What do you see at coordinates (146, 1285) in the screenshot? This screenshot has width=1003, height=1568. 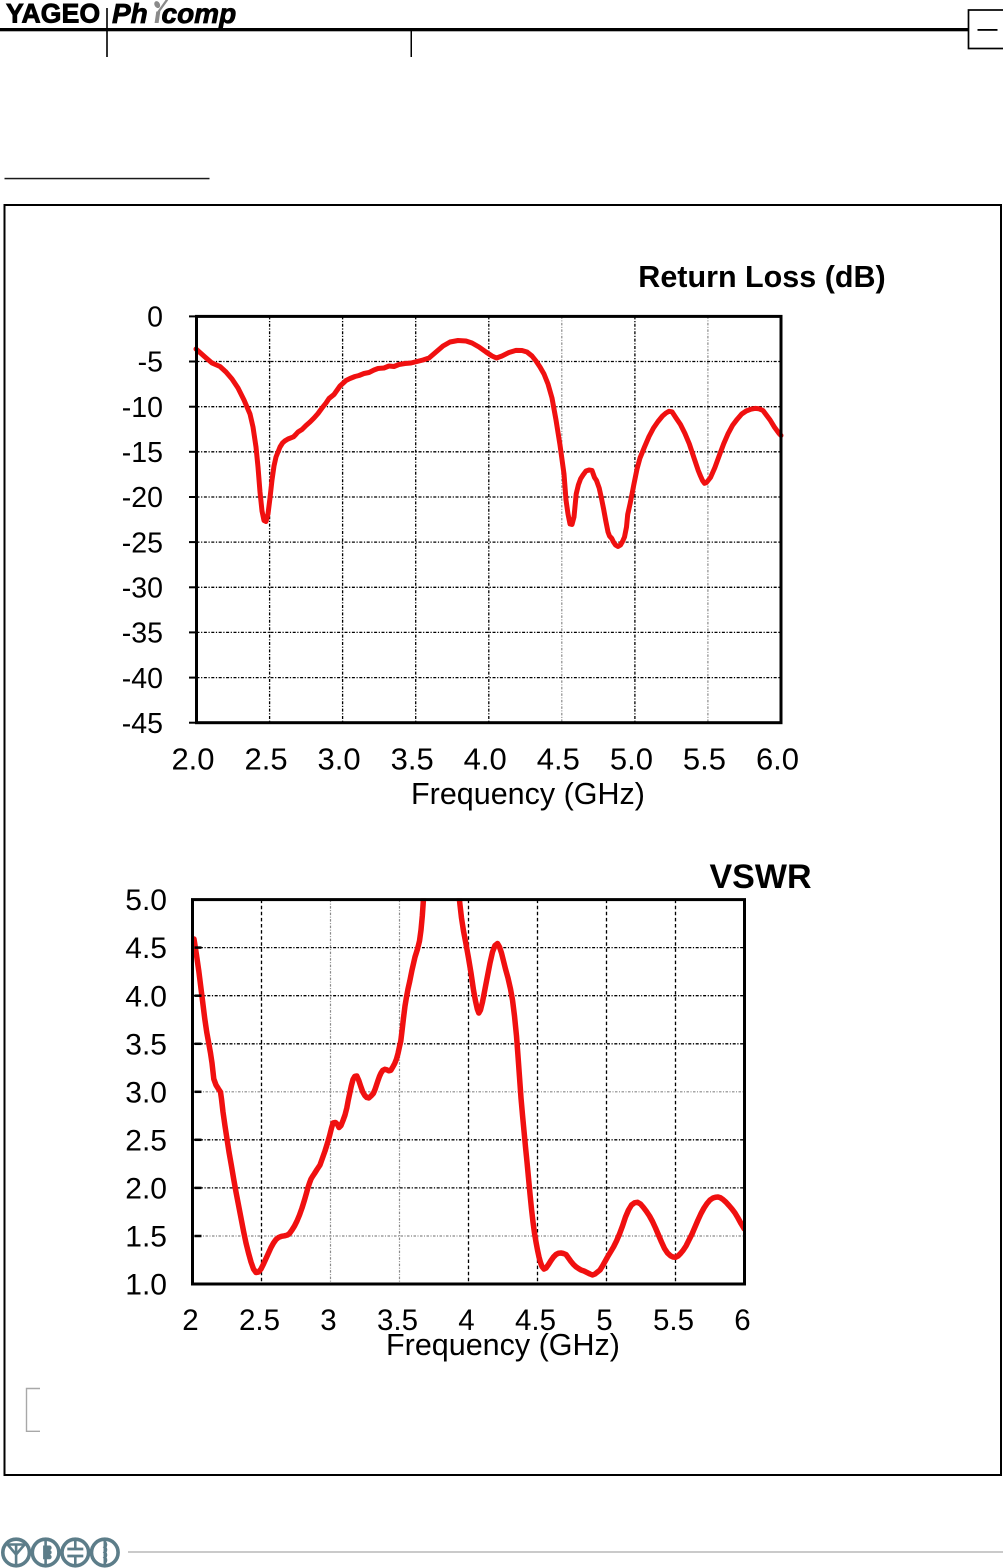 I see `svg-text: 1.0` at bounding box center [146, 1285].